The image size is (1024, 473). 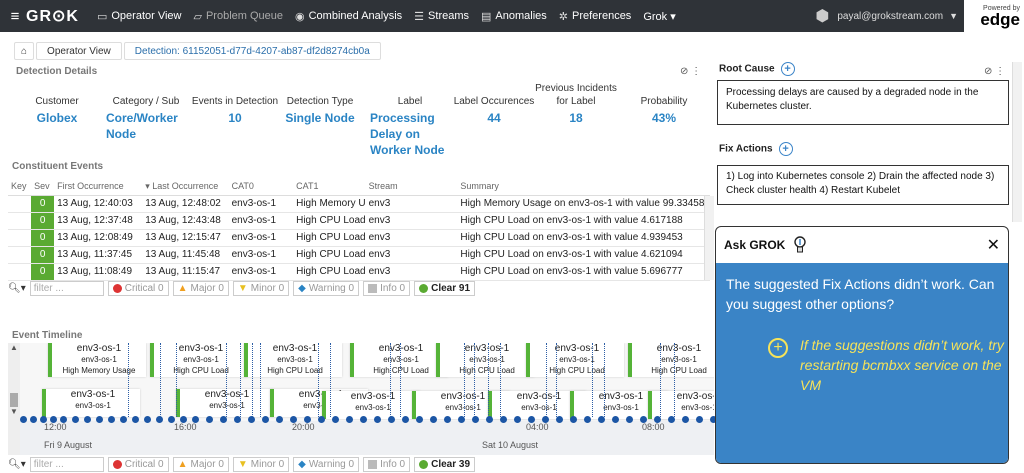 What do you see at coordinates (445, 464) in the screenshot?
I see `filter-clear: Clear 39` at bounding box center [445, 464].